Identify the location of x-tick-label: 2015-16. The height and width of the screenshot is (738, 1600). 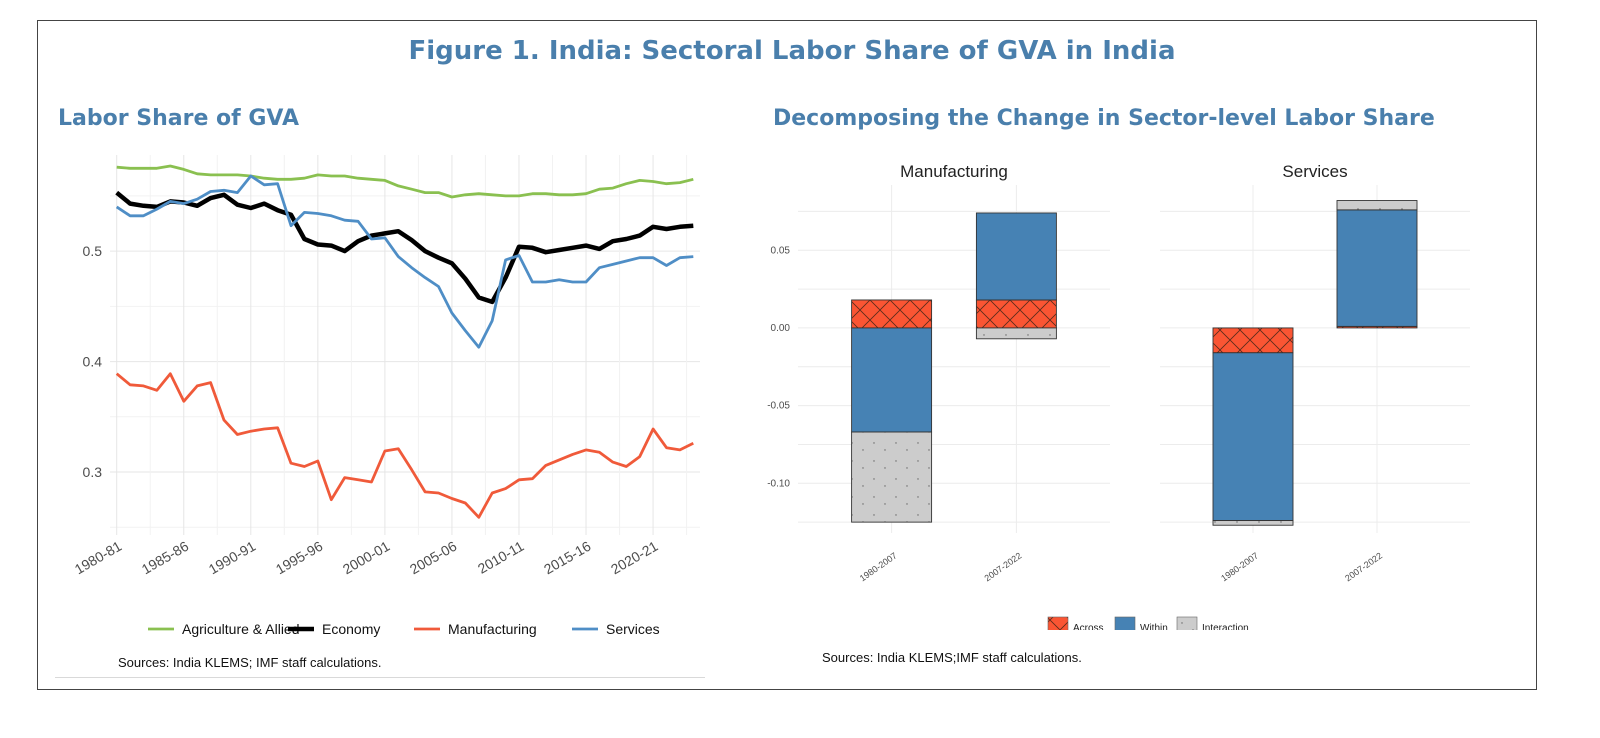
(567, 558).